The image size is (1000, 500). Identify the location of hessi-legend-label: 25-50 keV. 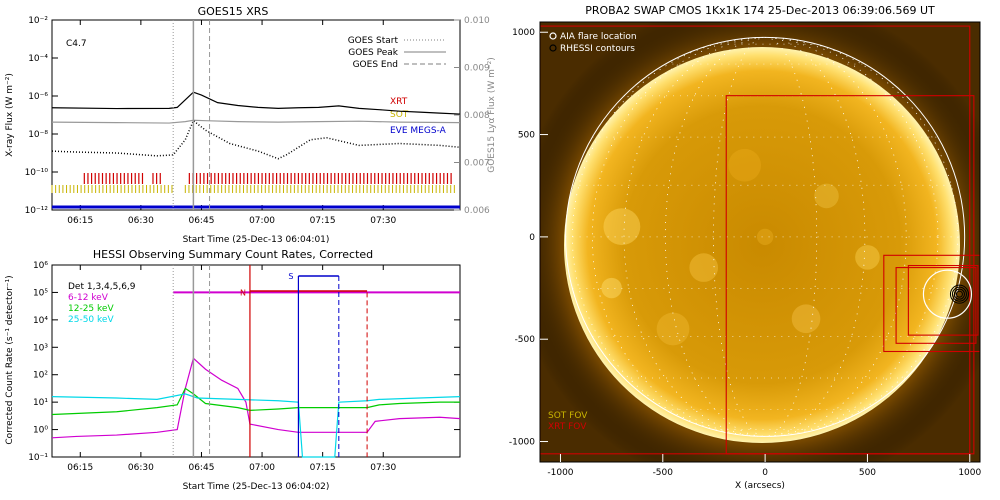
(91, 320).